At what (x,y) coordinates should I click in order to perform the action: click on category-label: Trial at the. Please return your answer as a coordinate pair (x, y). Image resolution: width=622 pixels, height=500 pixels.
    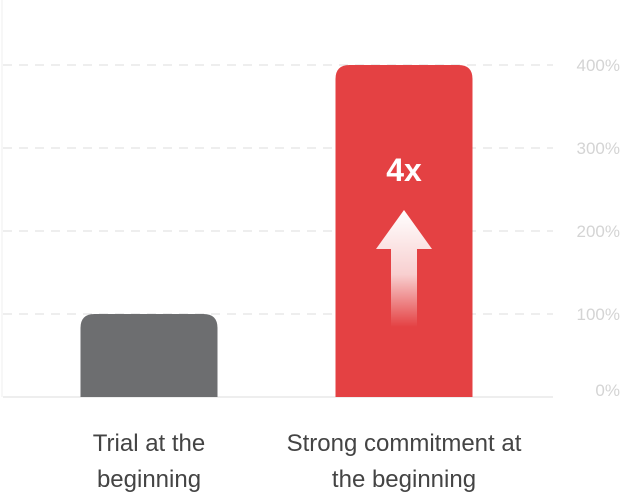
    Looking at the image, I should click on (149, 443).